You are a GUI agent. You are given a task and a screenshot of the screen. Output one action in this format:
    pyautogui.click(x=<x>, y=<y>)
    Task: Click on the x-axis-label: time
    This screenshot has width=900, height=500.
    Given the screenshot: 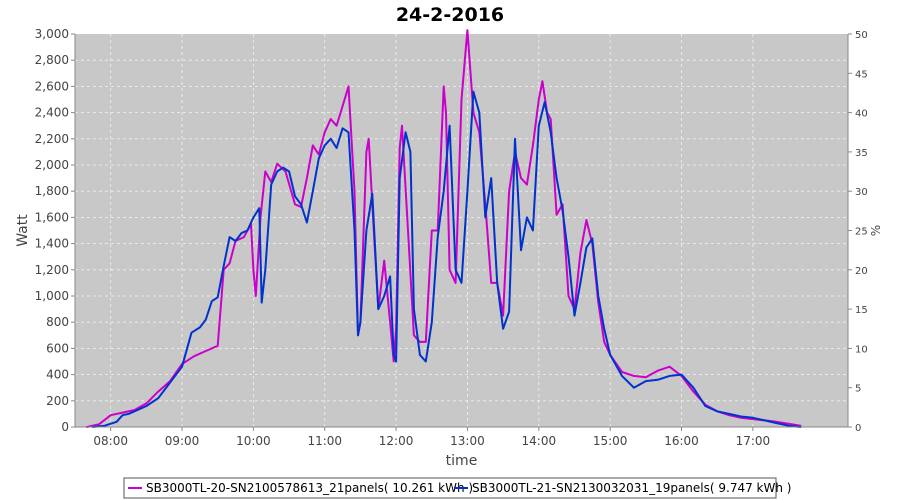 What is the action you would take?
    pyautogui.click(x=462, y=461)
    